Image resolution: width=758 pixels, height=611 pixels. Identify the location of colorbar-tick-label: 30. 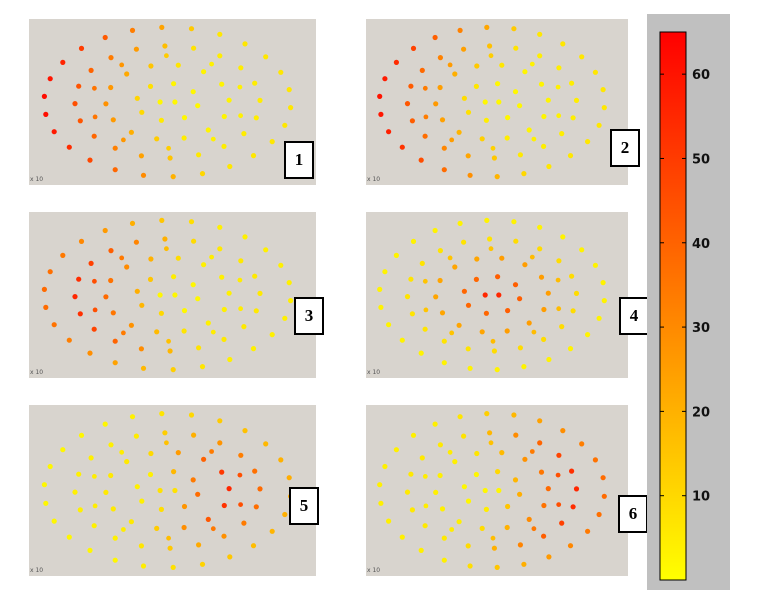
(701, 328).